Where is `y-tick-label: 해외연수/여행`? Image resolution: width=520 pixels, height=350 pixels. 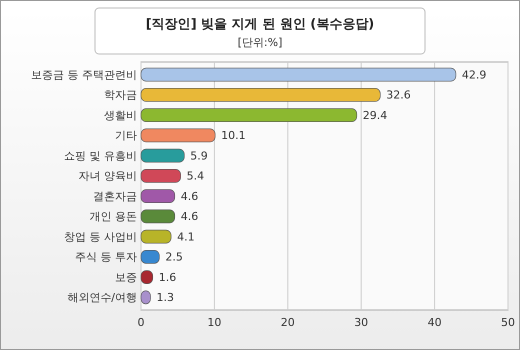
y-tick-label: 해외연수/여행 is located at coordinates (102, 297).